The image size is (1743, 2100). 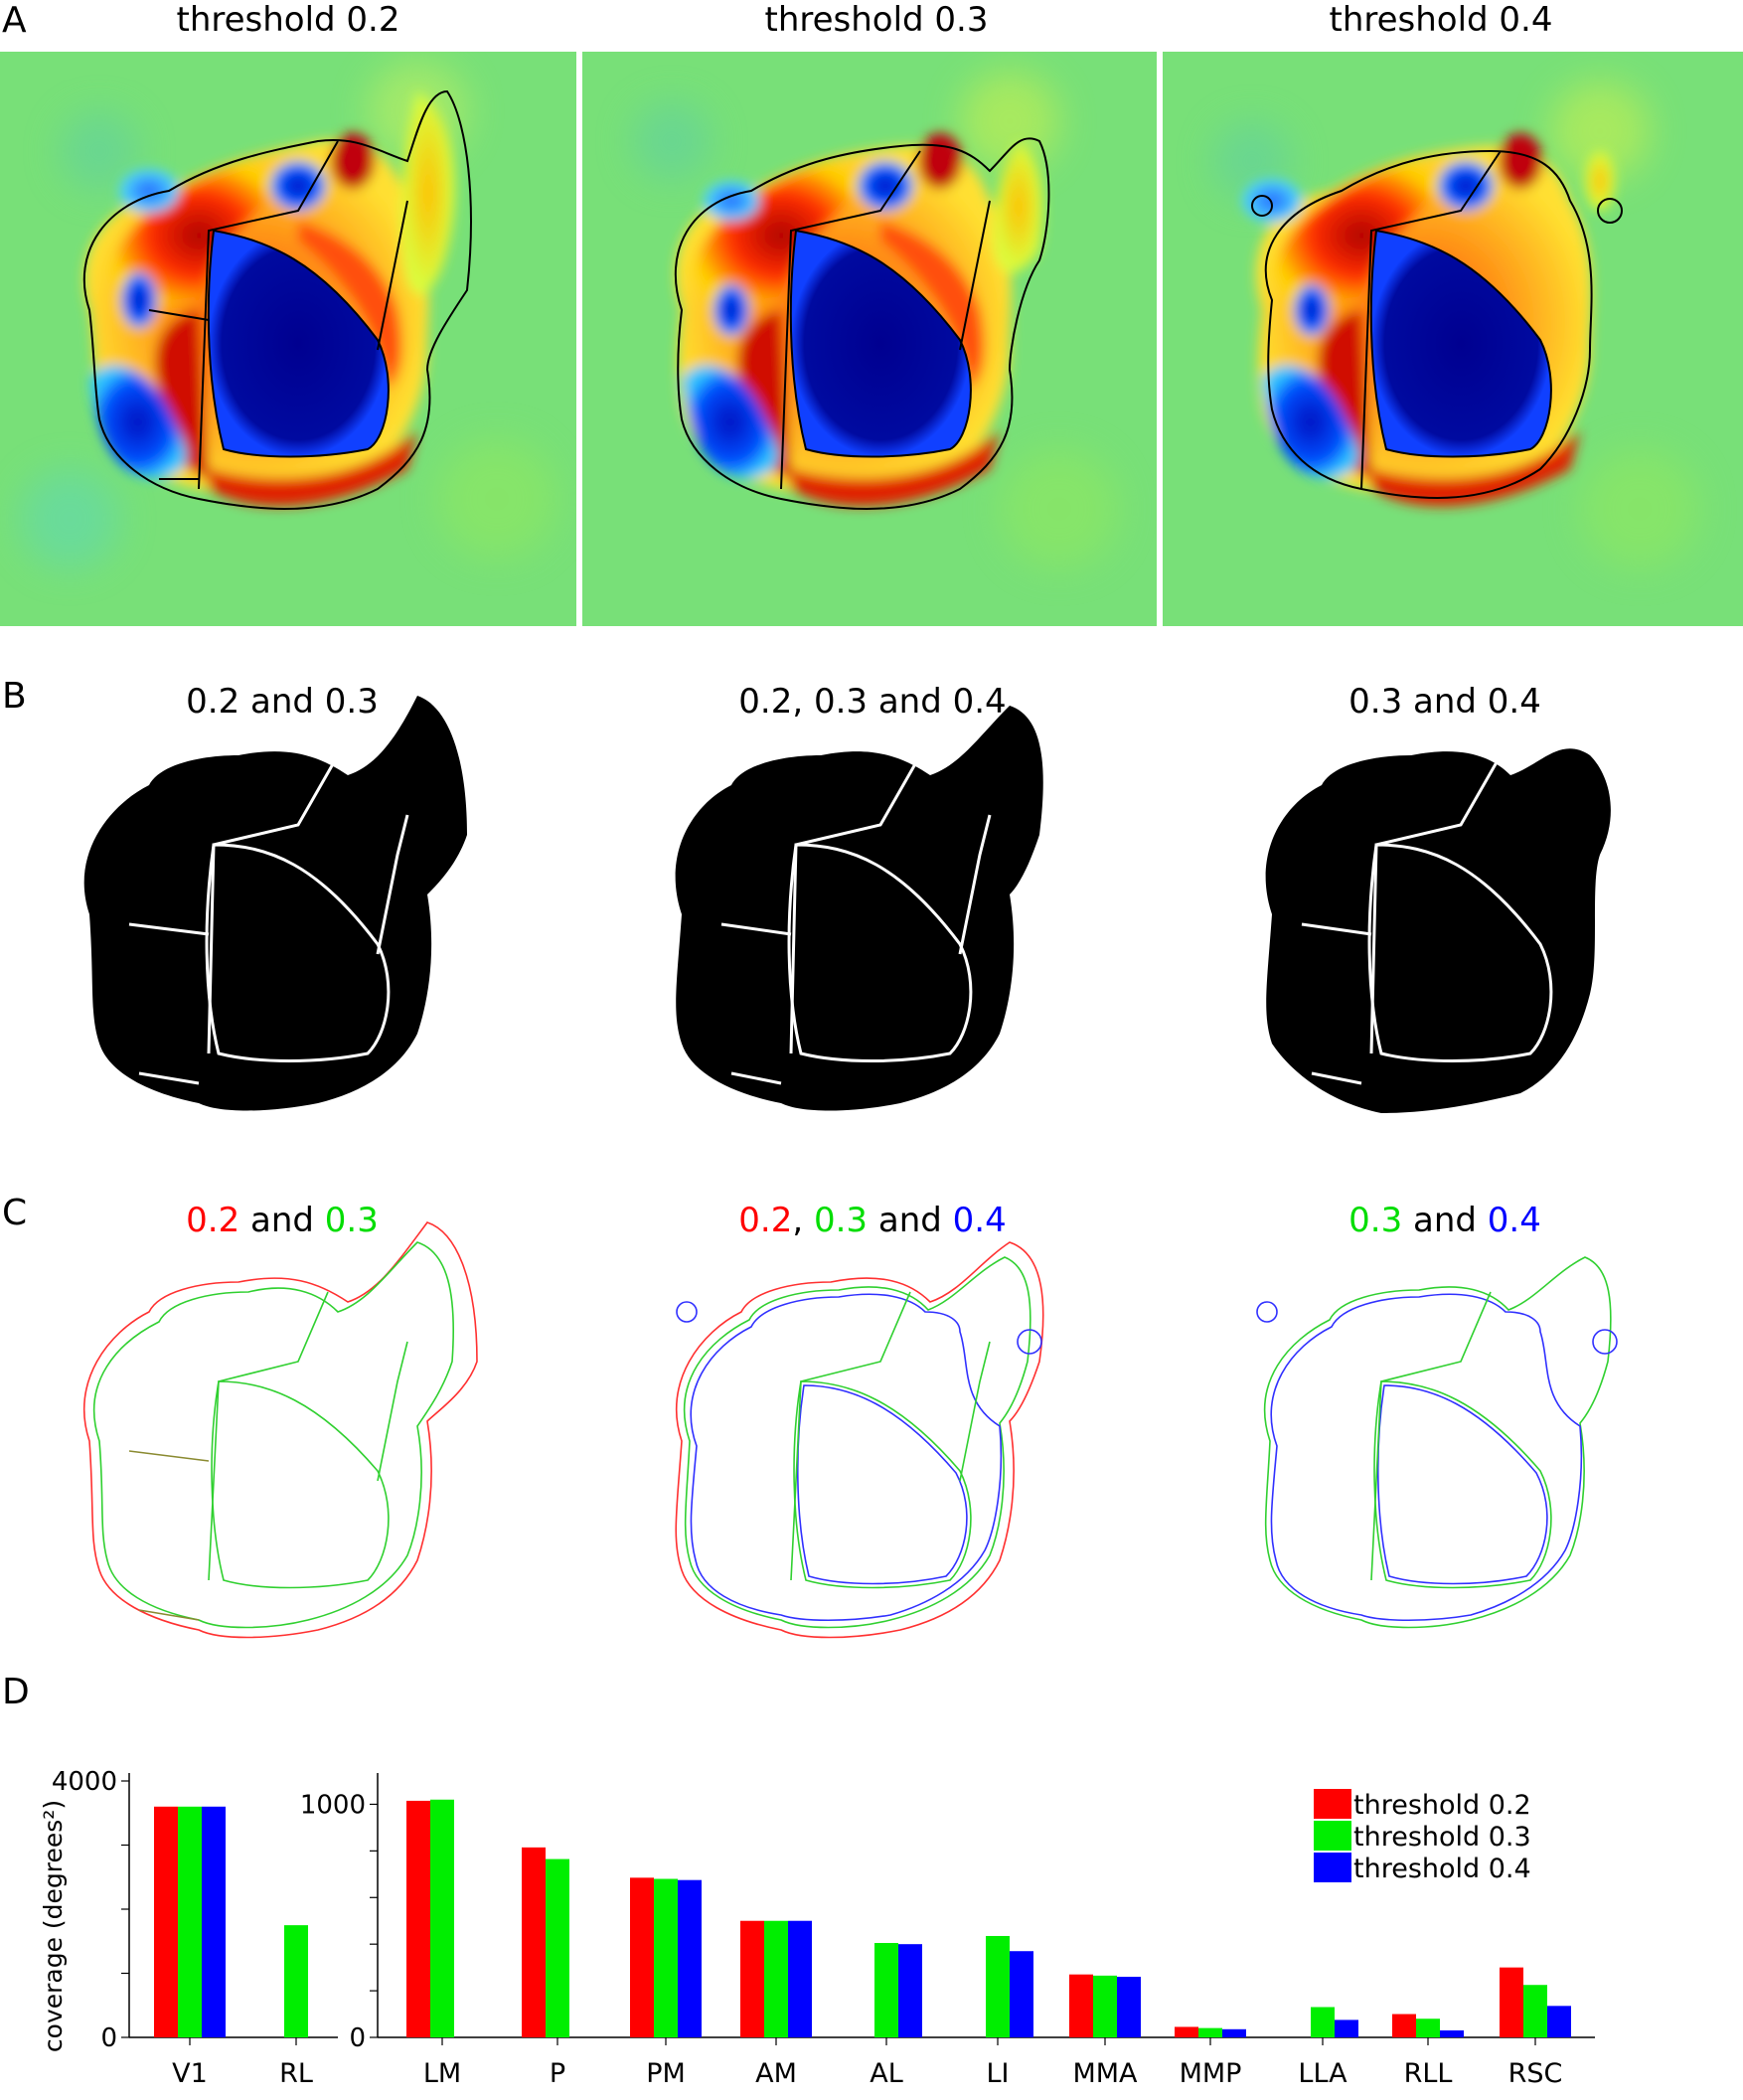 I want to click on panel-c-title-1: 0.2 and 0.3, so click(x=282, y=1220).